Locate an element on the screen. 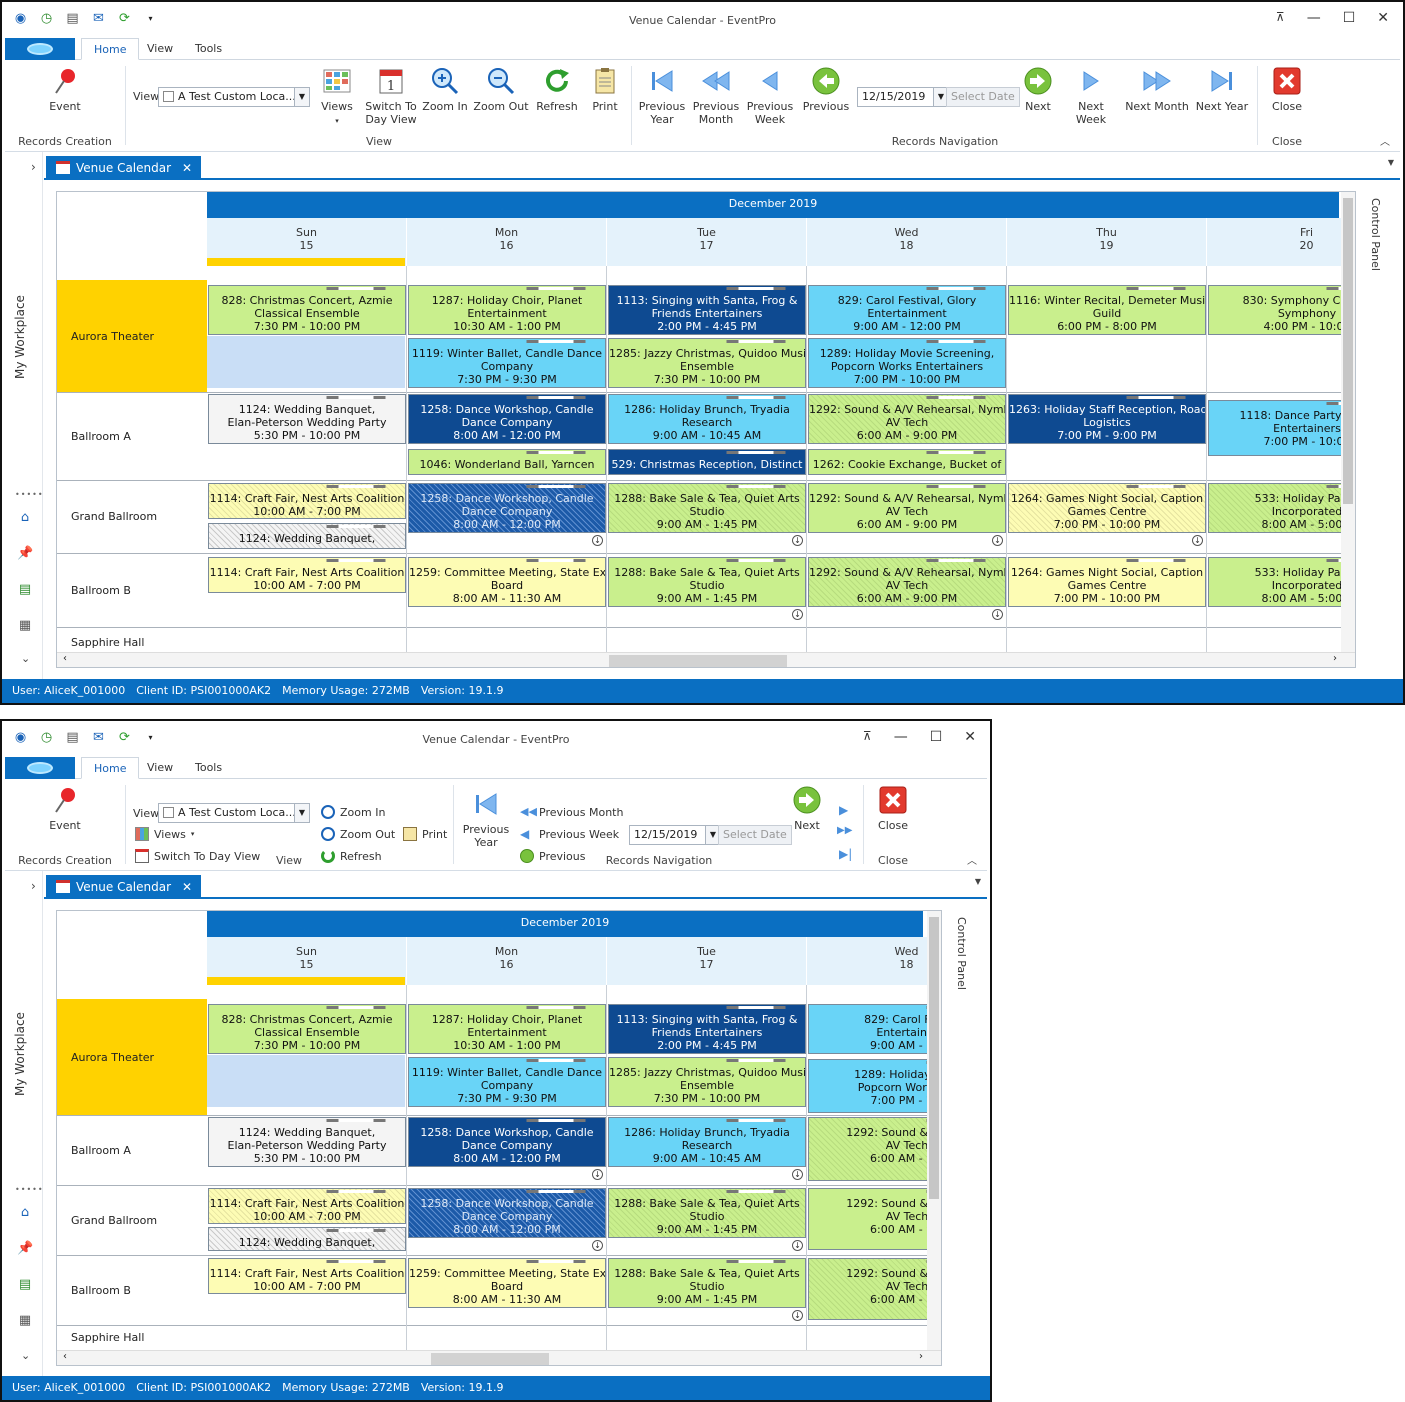 This screenshot has height=1402, width=1405. restore-ribbon-icon: ⊼ is located at coordinates (867, 736).